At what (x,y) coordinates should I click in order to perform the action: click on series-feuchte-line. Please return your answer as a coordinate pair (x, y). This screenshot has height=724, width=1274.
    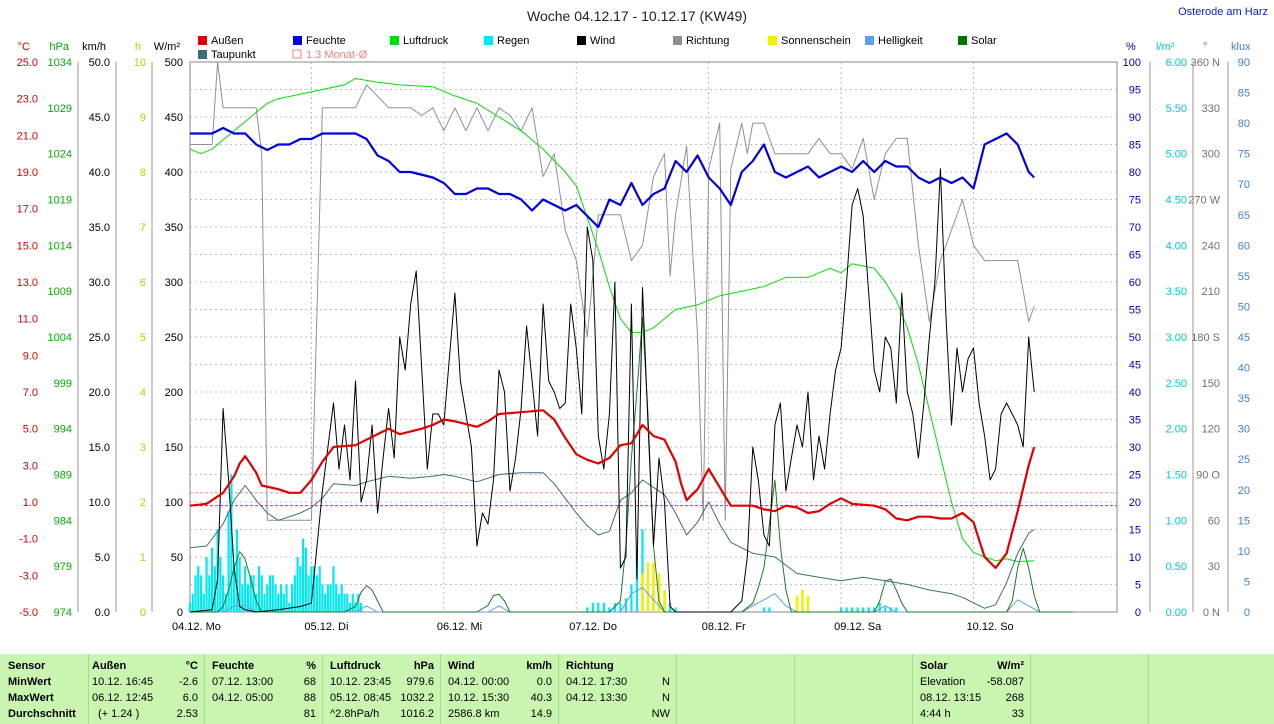
    Looking at the image, I should click on (612, 177).